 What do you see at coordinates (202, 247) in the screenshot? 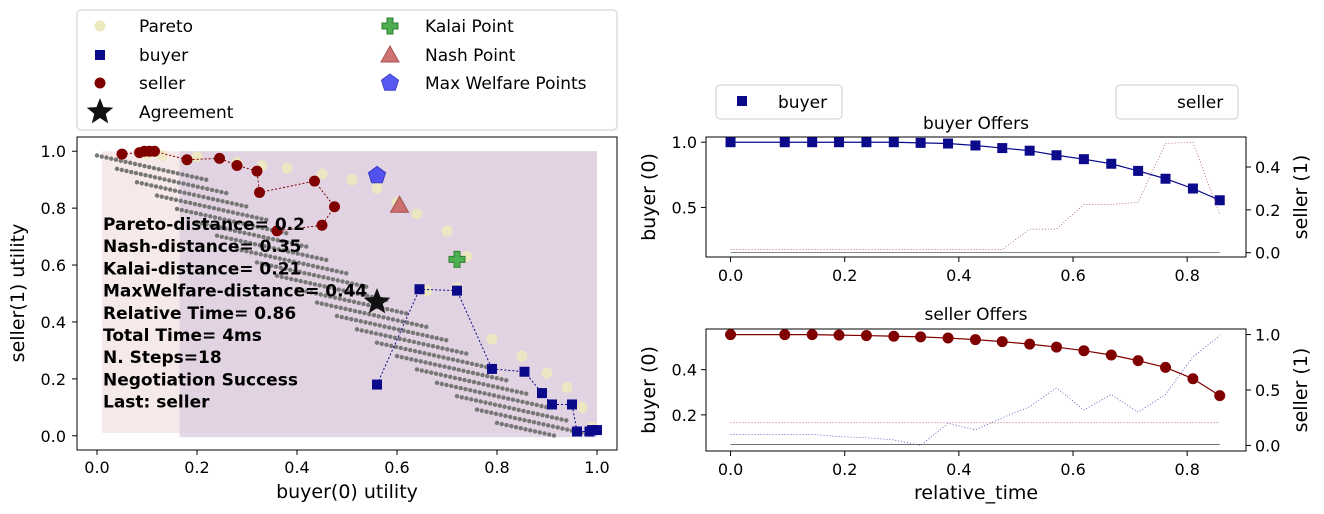
I see `annotation-line: Nash-distance= 0.35` at bounding box center [202, 247].